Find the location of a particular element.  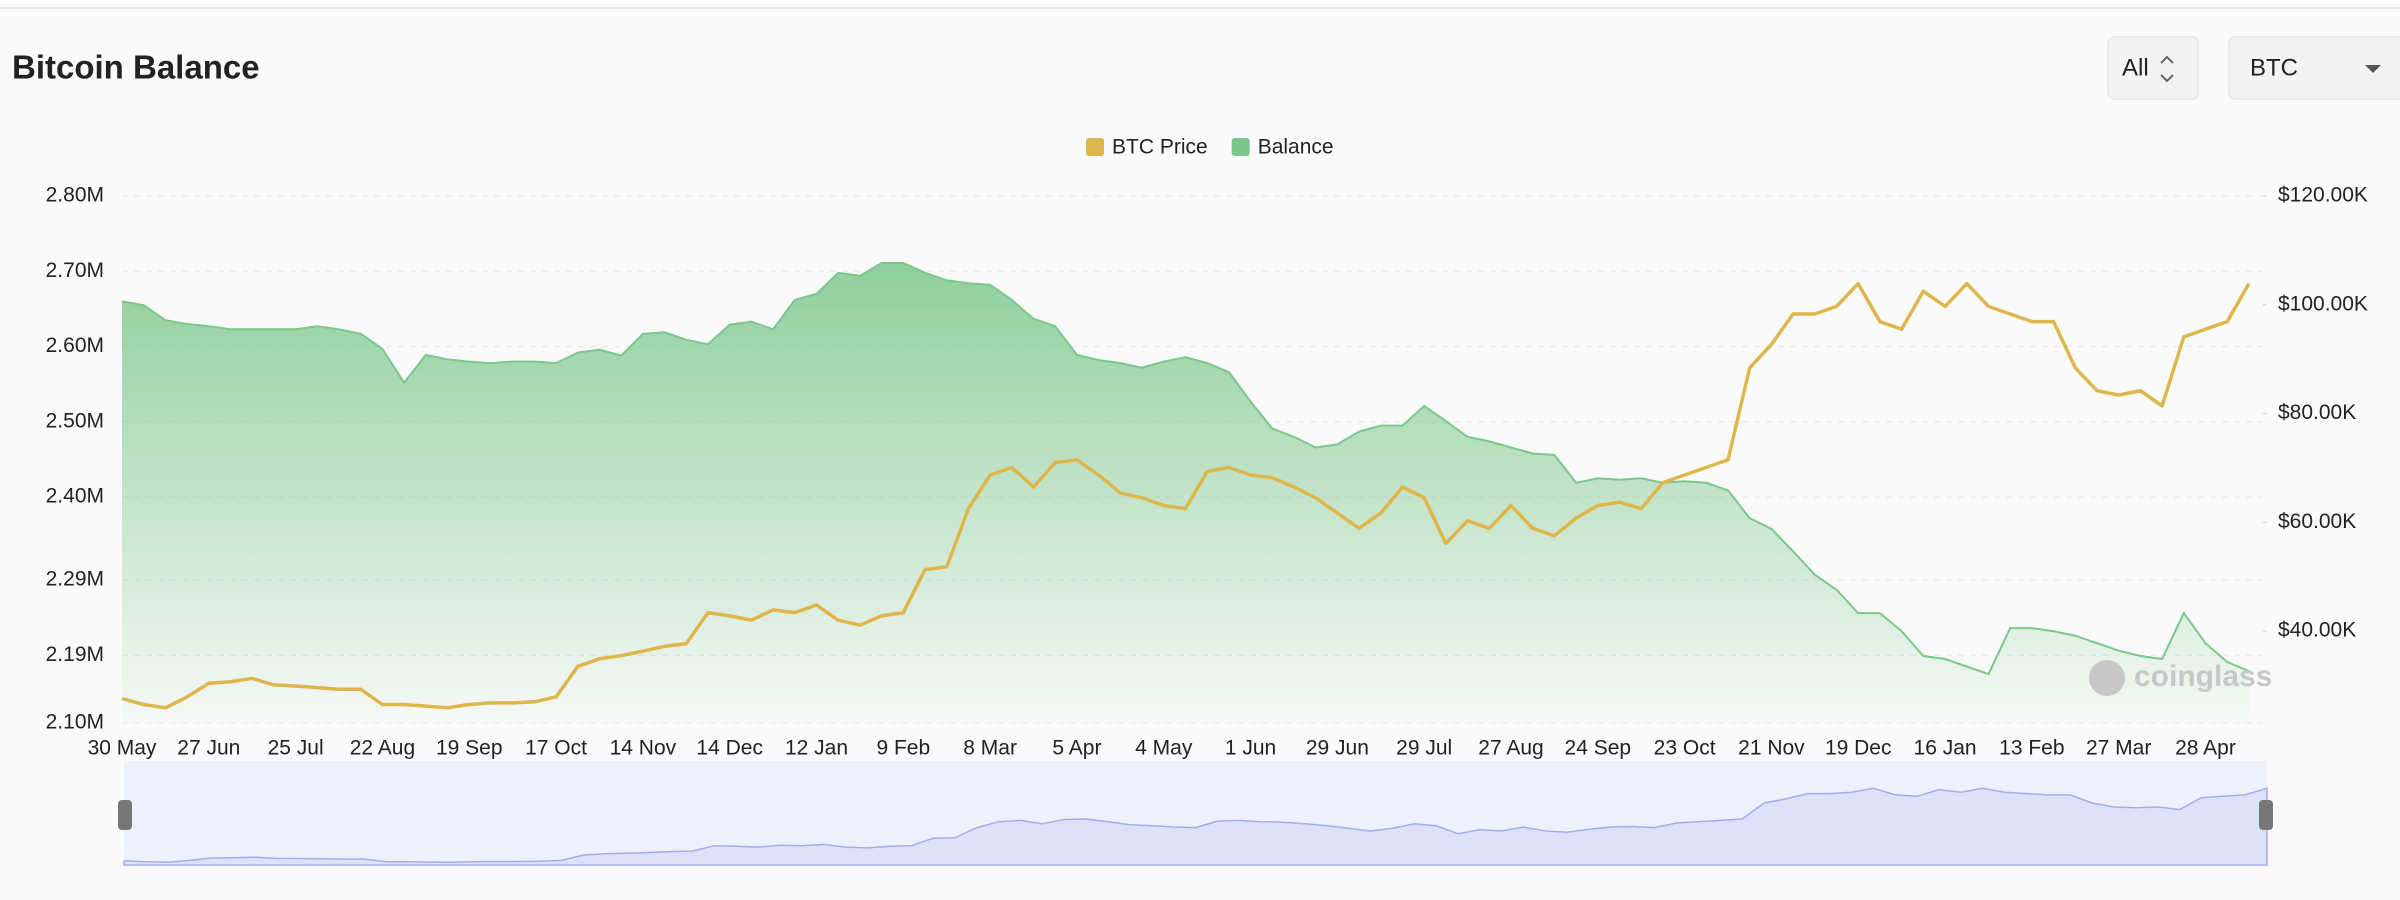

y2-tick-label: $80.00K is located at coordinates (2317, 412).